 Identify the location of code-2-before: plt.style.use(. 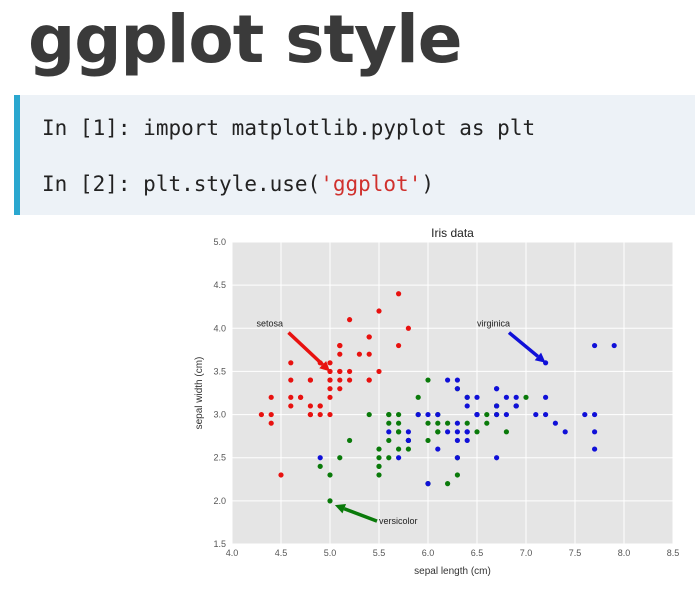
(232, 184).